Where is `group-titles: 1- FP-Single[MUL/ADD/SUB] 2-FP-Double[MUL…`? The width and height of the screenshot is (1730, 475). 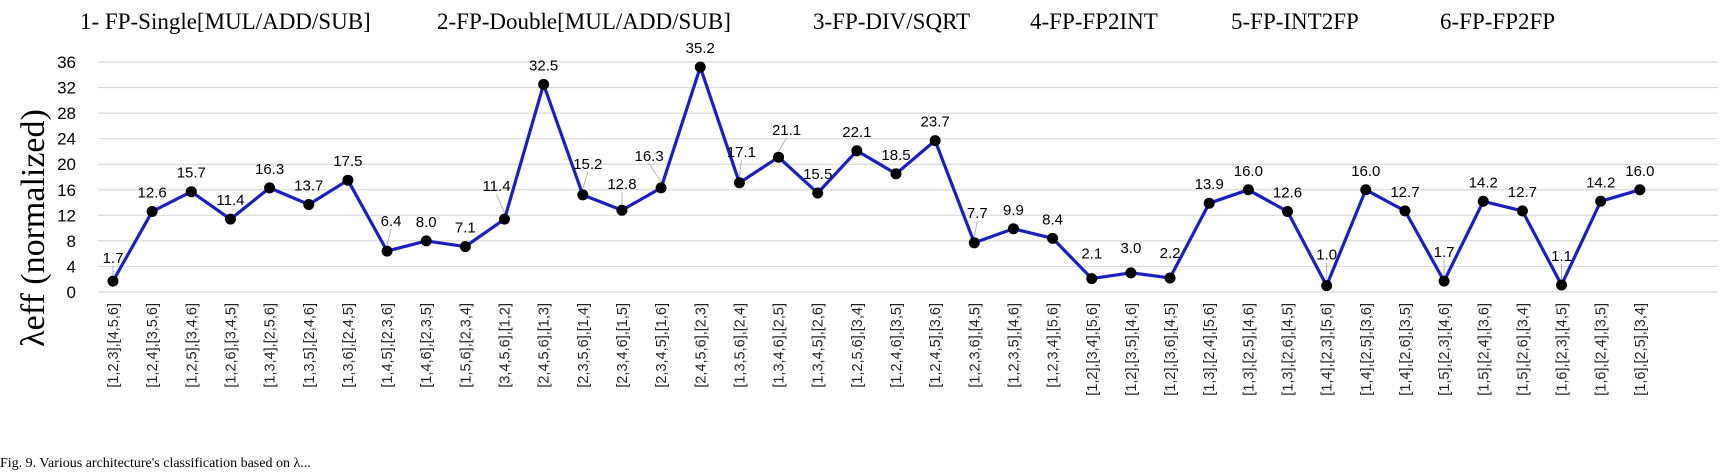
group-titles: 1- FP-Single[MUL/ADD/SUB] 2-FP-Double[MUL… is located at coordinates (817, 21).